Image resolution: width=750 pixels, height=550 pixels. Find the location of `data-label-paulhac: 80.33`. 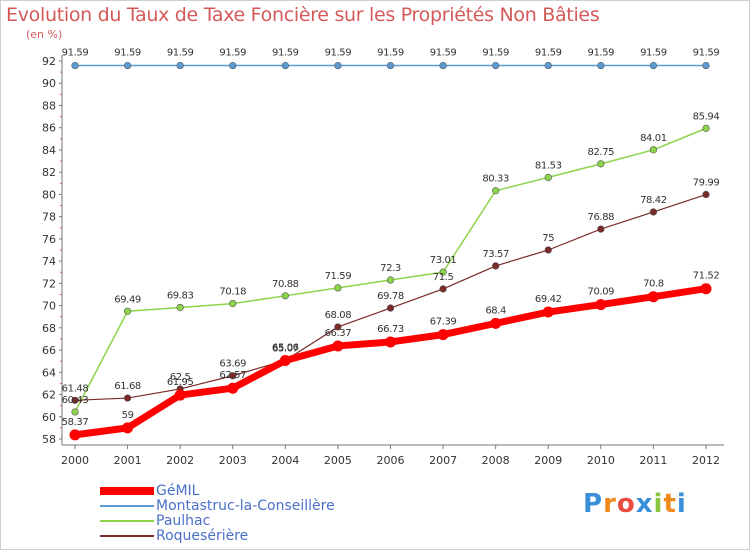

data-label-paulhac: 80.33 is located at coordinates (495, 179).